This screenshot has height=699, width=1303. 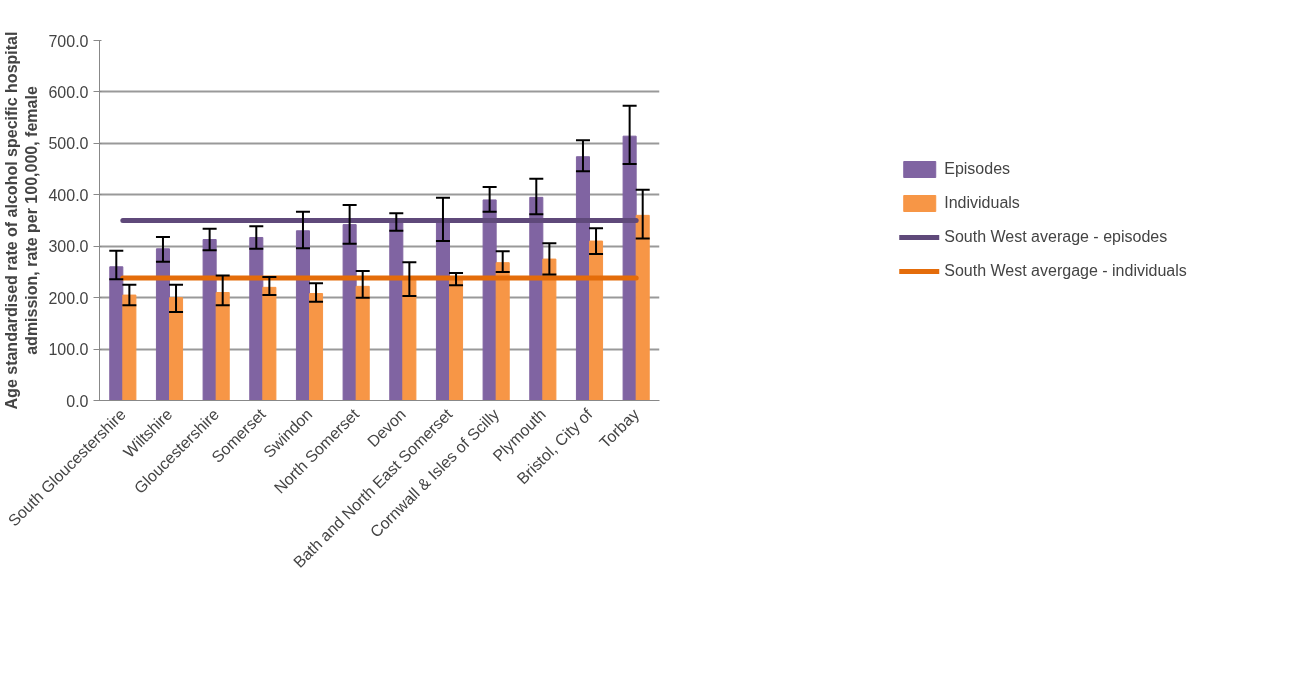 I want to click on legend-label: Individuals, so click(x=982, y=203).